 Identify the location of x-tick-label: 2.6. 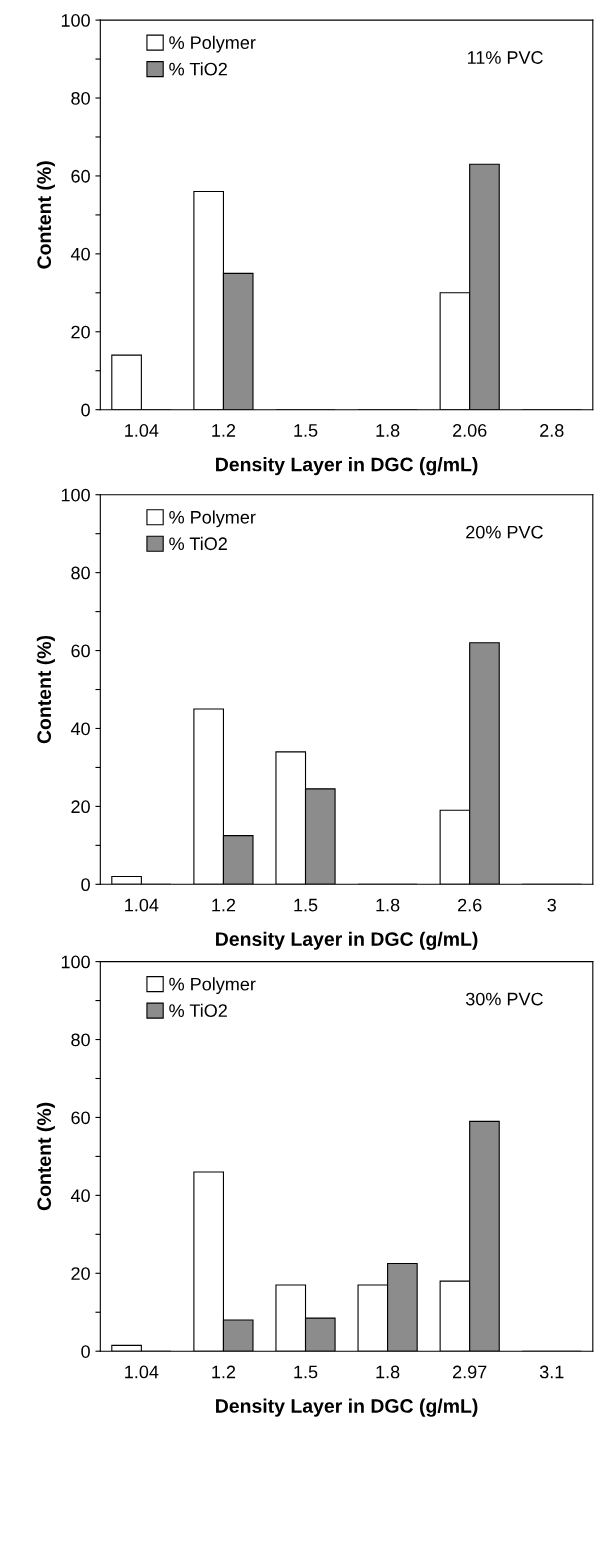
(470, 905).